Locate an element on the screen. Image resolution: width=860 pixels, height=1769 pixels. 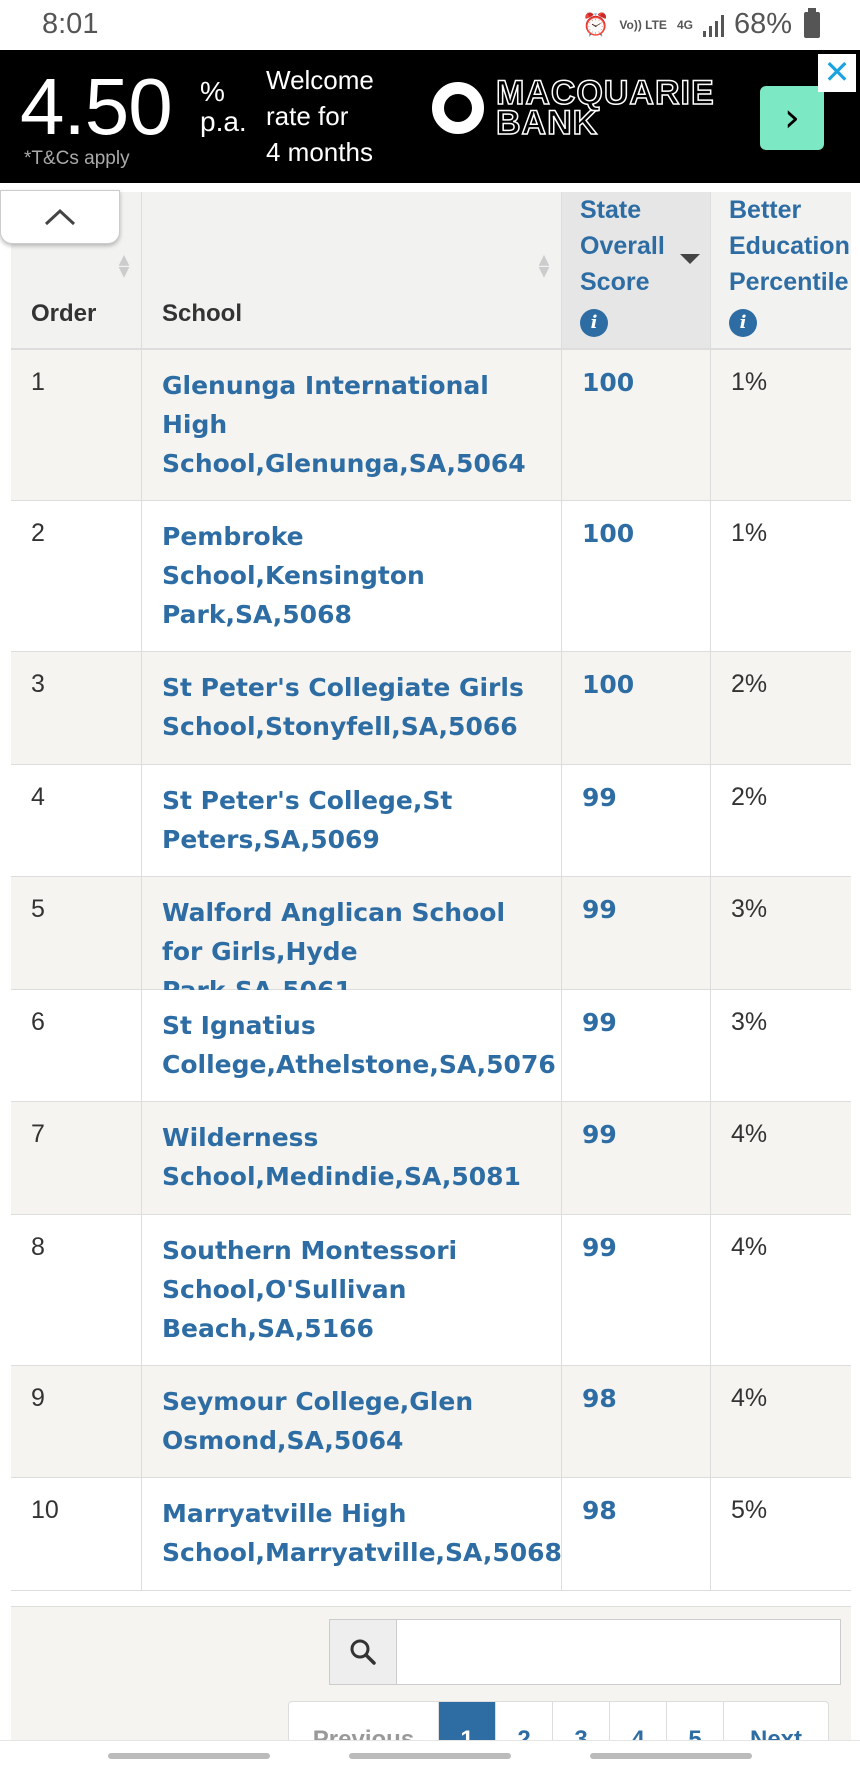
search-button is located at coordinates (363, 1652).